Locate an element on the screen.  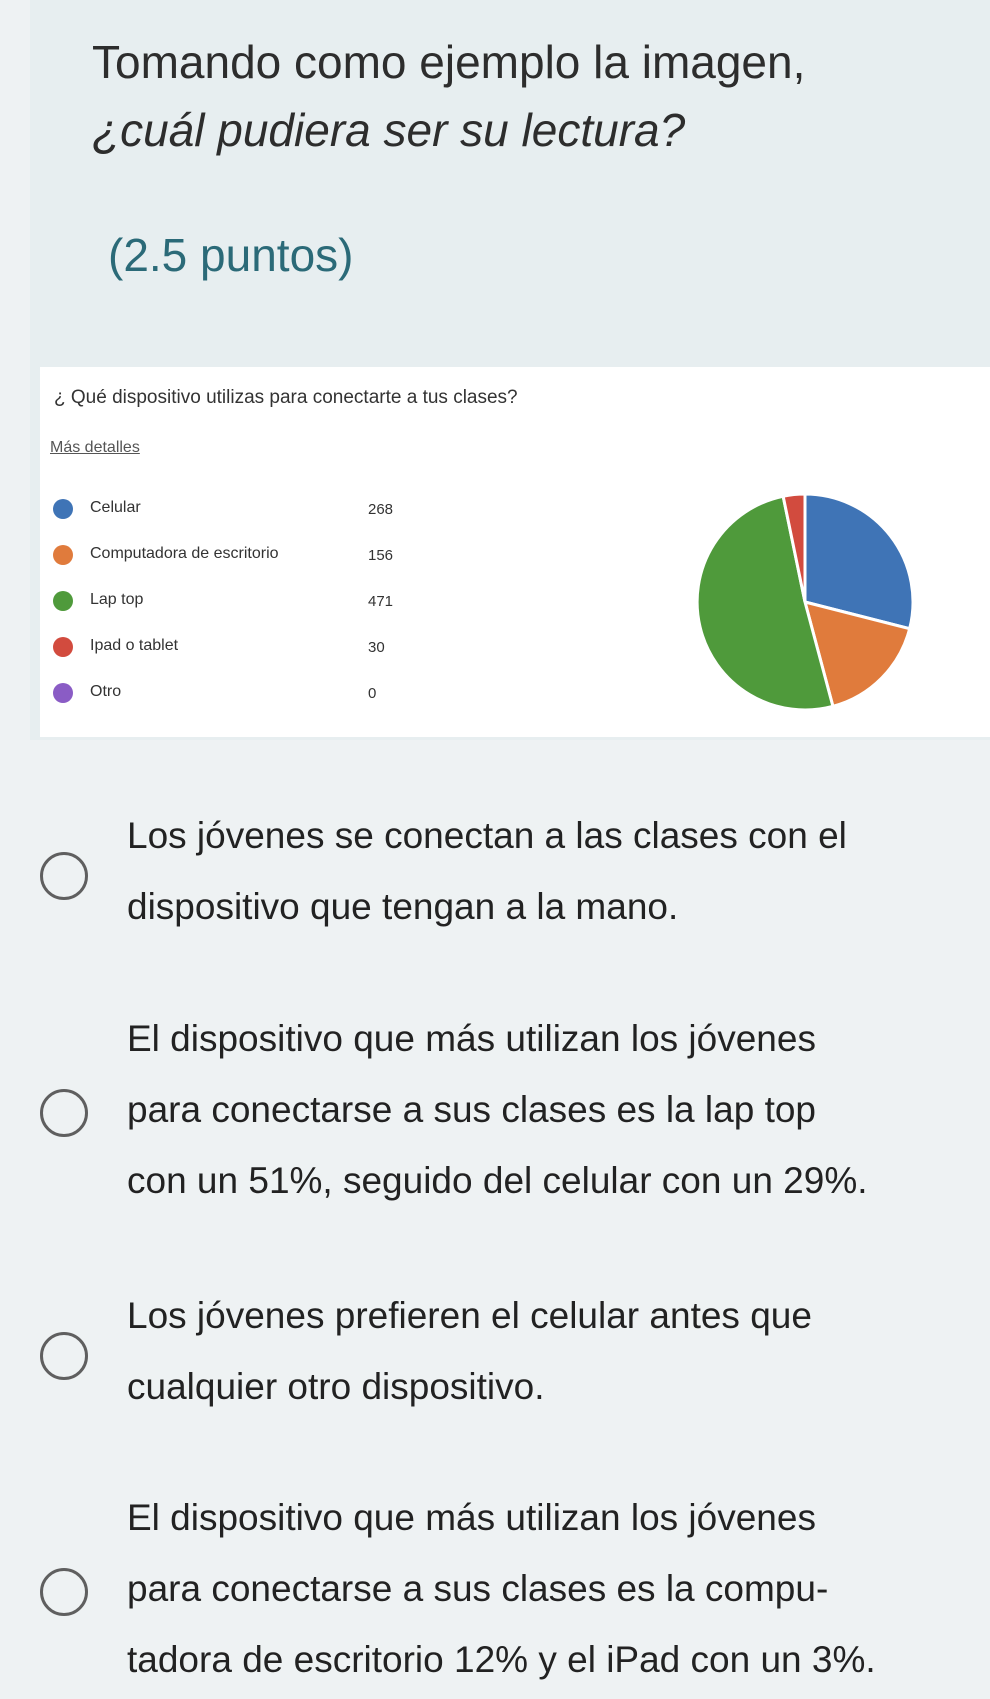
legend-value: 156 is located at coordinates (381, 555).